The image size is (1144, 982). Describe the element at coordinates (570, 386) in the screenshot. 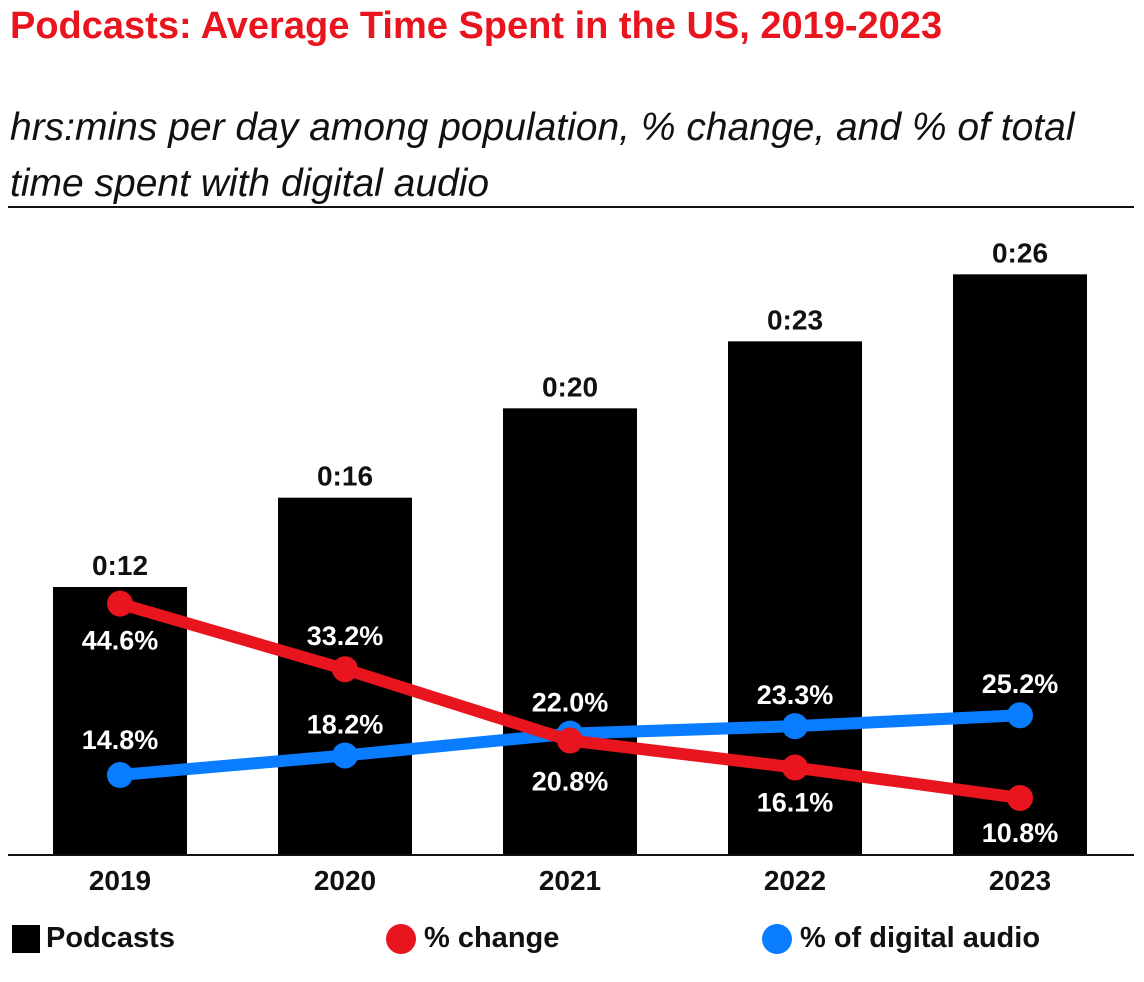

I see `bar-label-2021: 0:20` at that location.